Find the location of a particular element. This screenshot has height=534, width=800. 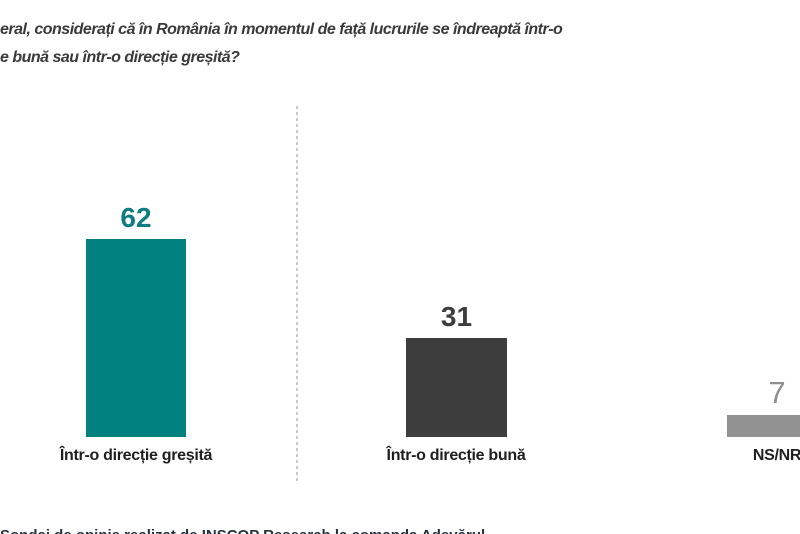

bar-value-label: 62 is located at coordinates (136, 217).